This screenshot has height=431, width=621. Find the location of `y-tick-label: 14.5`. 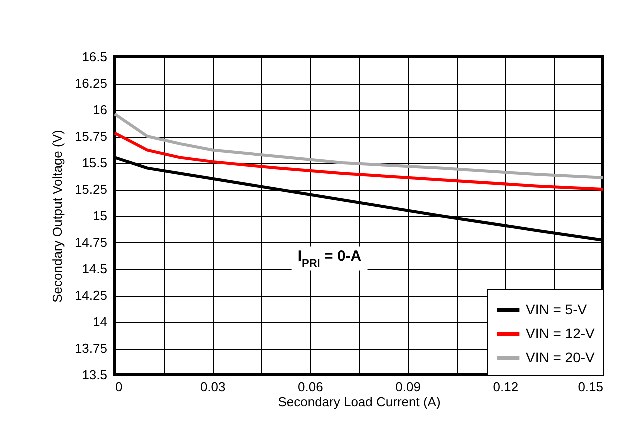

y-tick-label: 14.5 is located at coordinates (95, 269).